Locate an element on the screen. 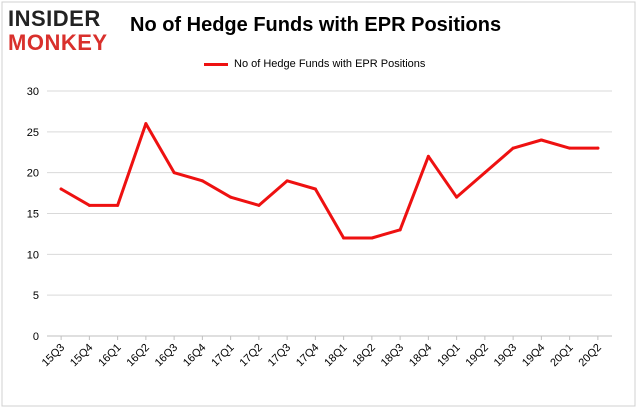 The image size is (637, 408). y-axis-ticks: 0 5 10 15 20 25 30 is located at coordinates (33, 214).